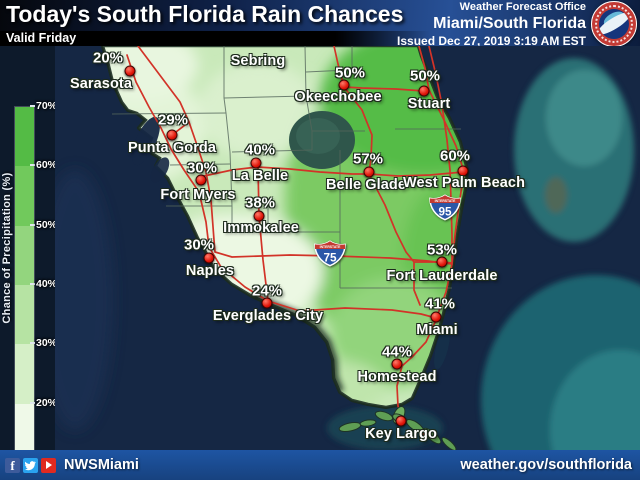 The image size is (640, 480). What do you see at coordinates (491, 40) in the screenshot?
I see `issued-line: Issued Dec 27, 2019 3:19 AM EST` at bounding box center [491, 40].